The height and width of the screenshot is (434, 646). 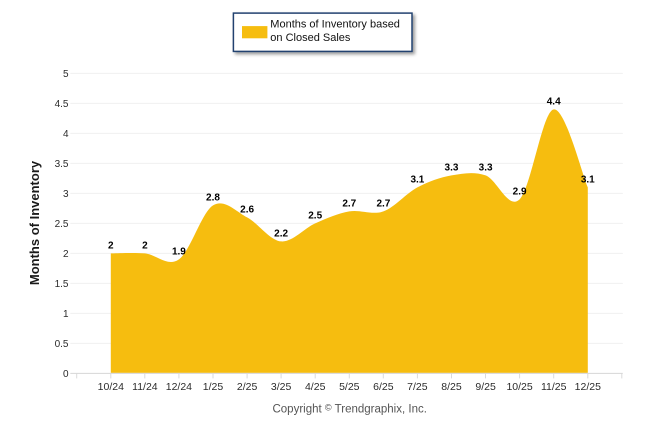 What do you see at coordinates (519, 387) in the screenshot?
I see `svg-text: 10/25` at bounding box center [519, 387].